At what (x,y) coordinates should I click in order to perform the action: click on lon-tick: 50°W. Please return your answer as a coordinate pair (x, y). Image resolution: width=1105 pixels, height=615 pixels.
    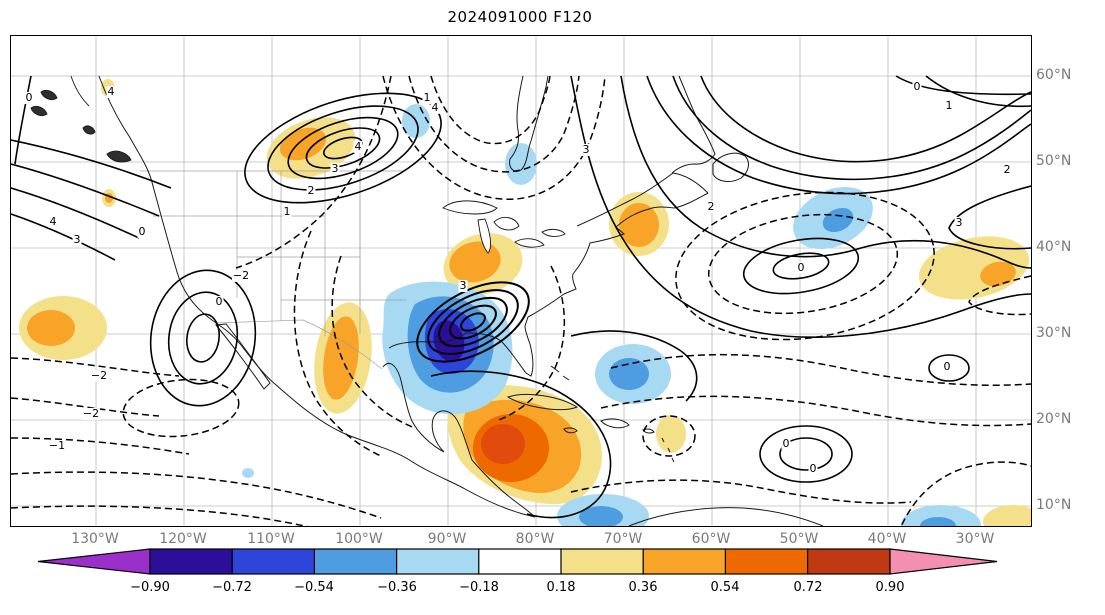
    Looking at the image, I should click on (799, 539).